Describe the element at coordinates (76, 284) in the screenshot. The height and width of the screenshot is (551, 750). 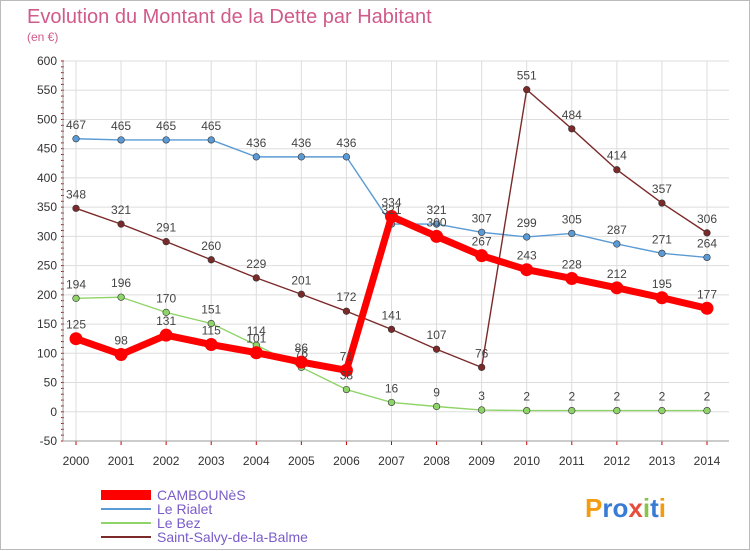
I see `data-label-le-bez: 194` at that location.